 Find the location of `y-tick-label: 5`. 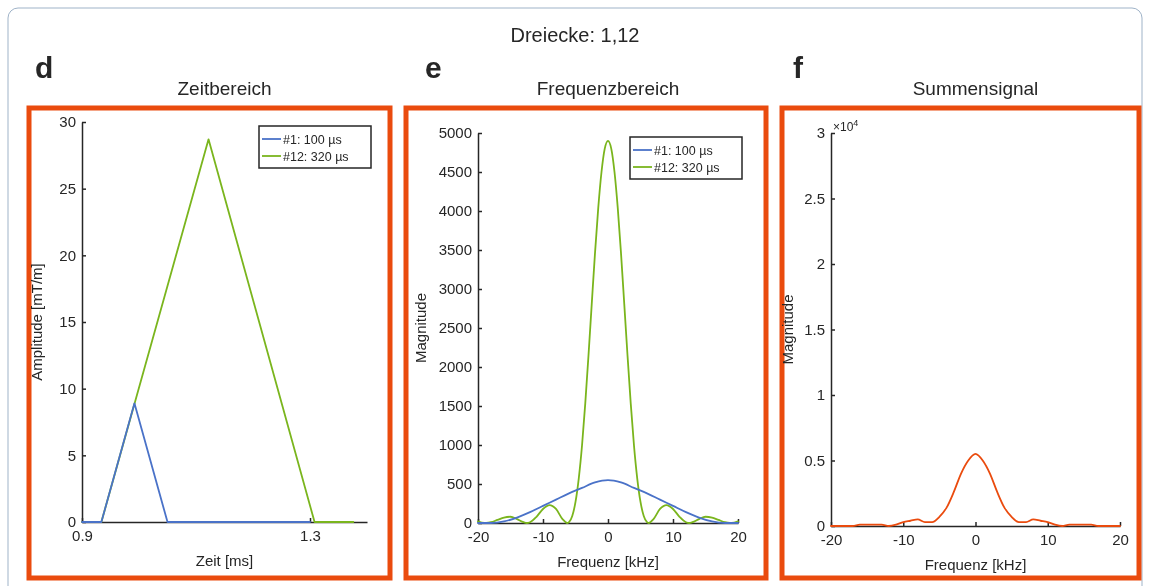

y-tick-label: 5 is located at coordinates (71, 455).